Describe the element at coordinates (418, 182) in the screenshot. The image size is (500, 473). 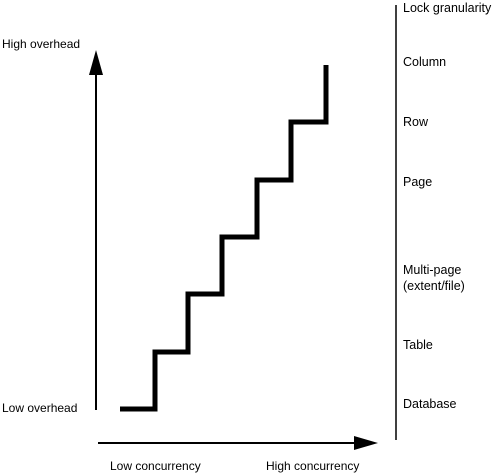
I see `granularity-level-page: Page` at that location.